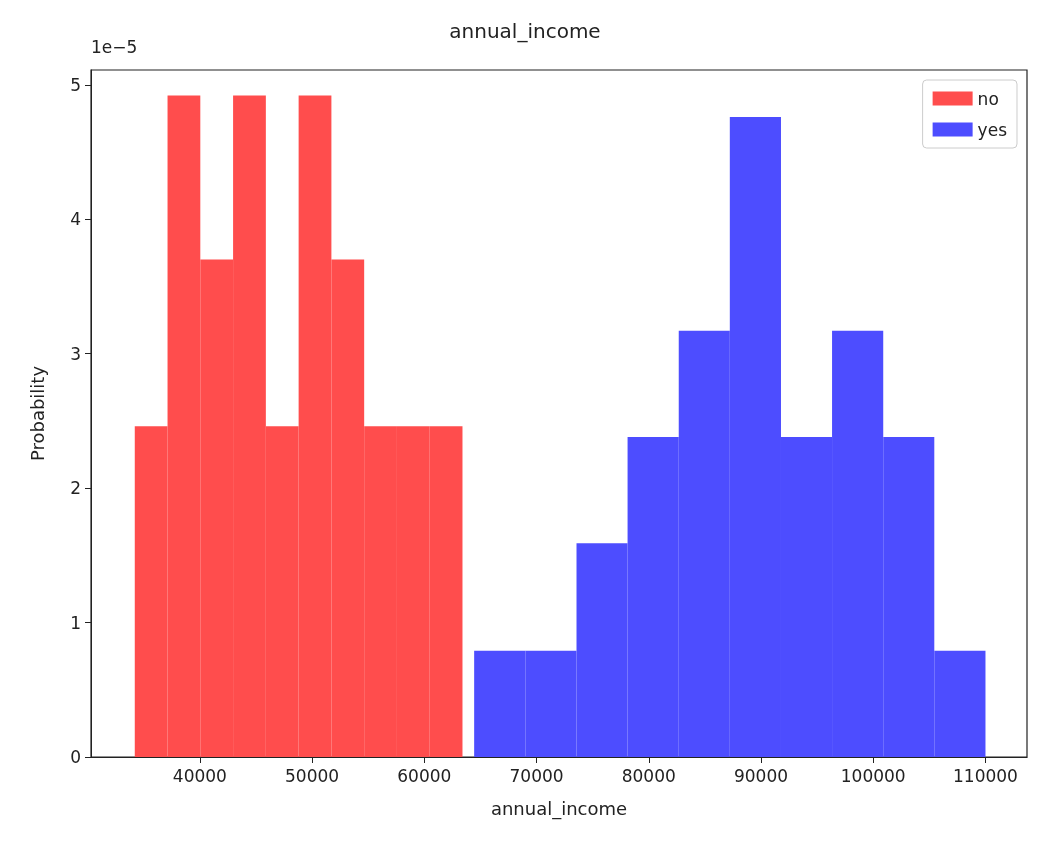 The height and width of the screenshot is (856, 1050). I want to click on y-tick-label: 5, so click(75, 84).